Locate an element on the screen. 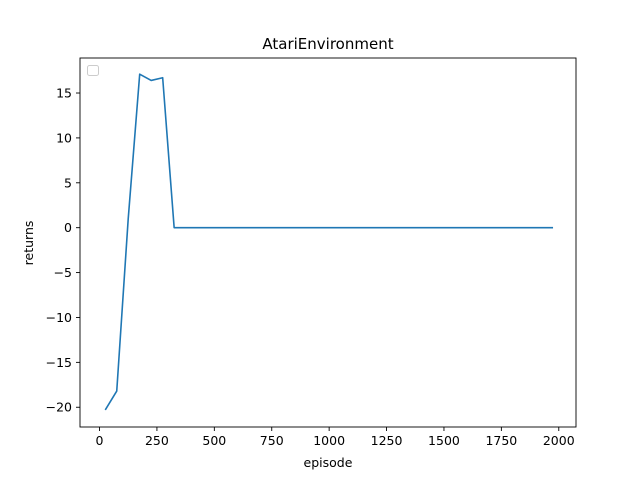 The height and width of the screenshot is (480, 640). y-tick-label: −10 is located at coordinates (59, 317).